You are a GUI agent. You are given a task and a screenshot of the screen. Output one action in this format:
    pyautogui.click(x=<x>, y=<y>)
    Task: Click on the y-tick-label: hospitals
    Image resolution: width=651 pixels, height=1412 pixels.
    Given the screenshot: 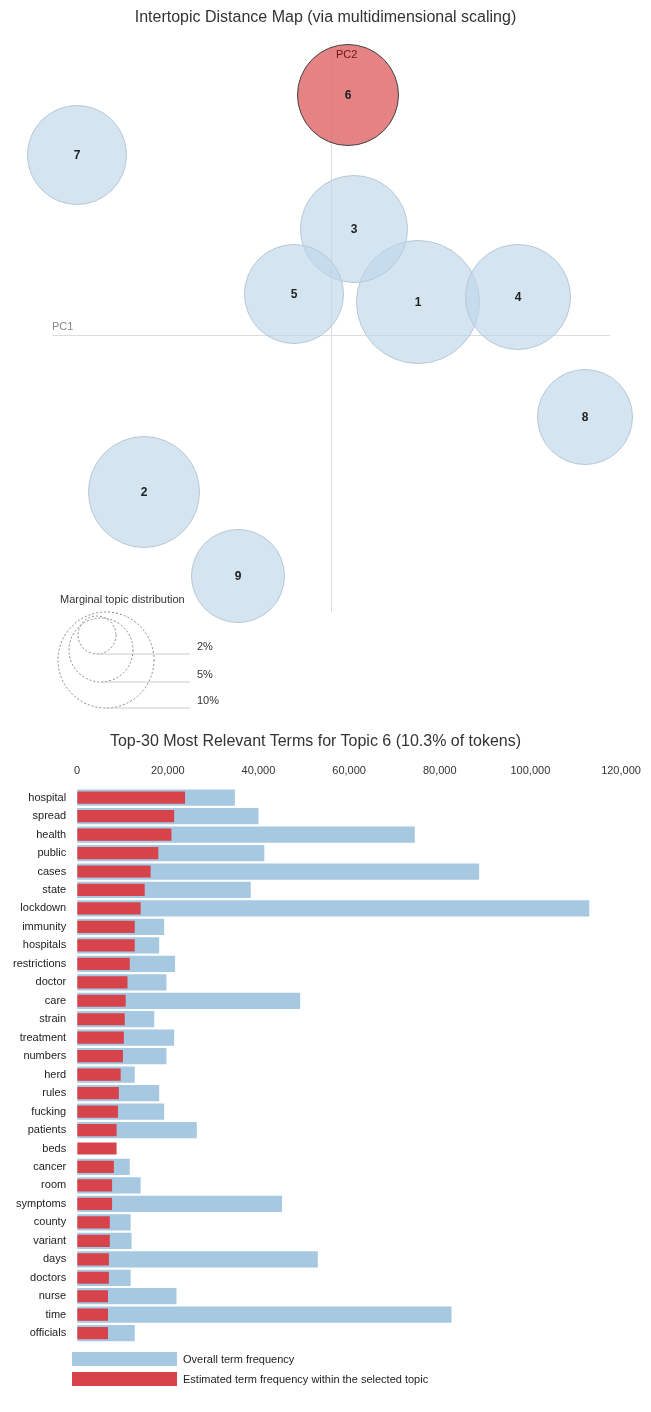 What is the action you would take?
    pyautogui.click(x=44, y=944)
    